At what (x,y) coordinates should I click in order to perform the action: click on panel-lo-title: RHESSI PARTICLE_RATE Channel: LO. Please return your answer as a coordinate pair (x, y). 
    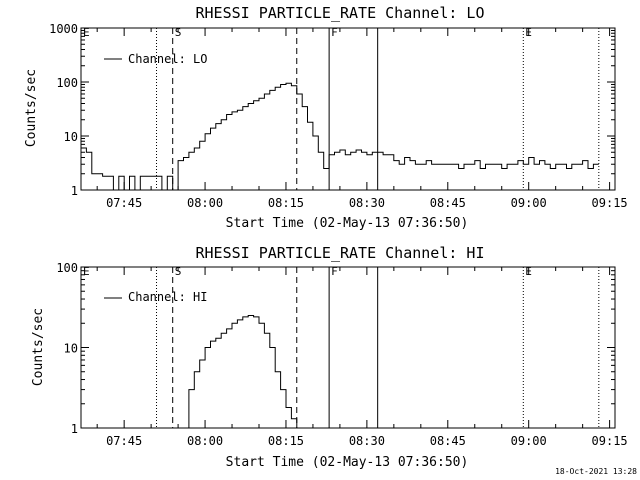
    Looking at the image, I should click on (340, 13).